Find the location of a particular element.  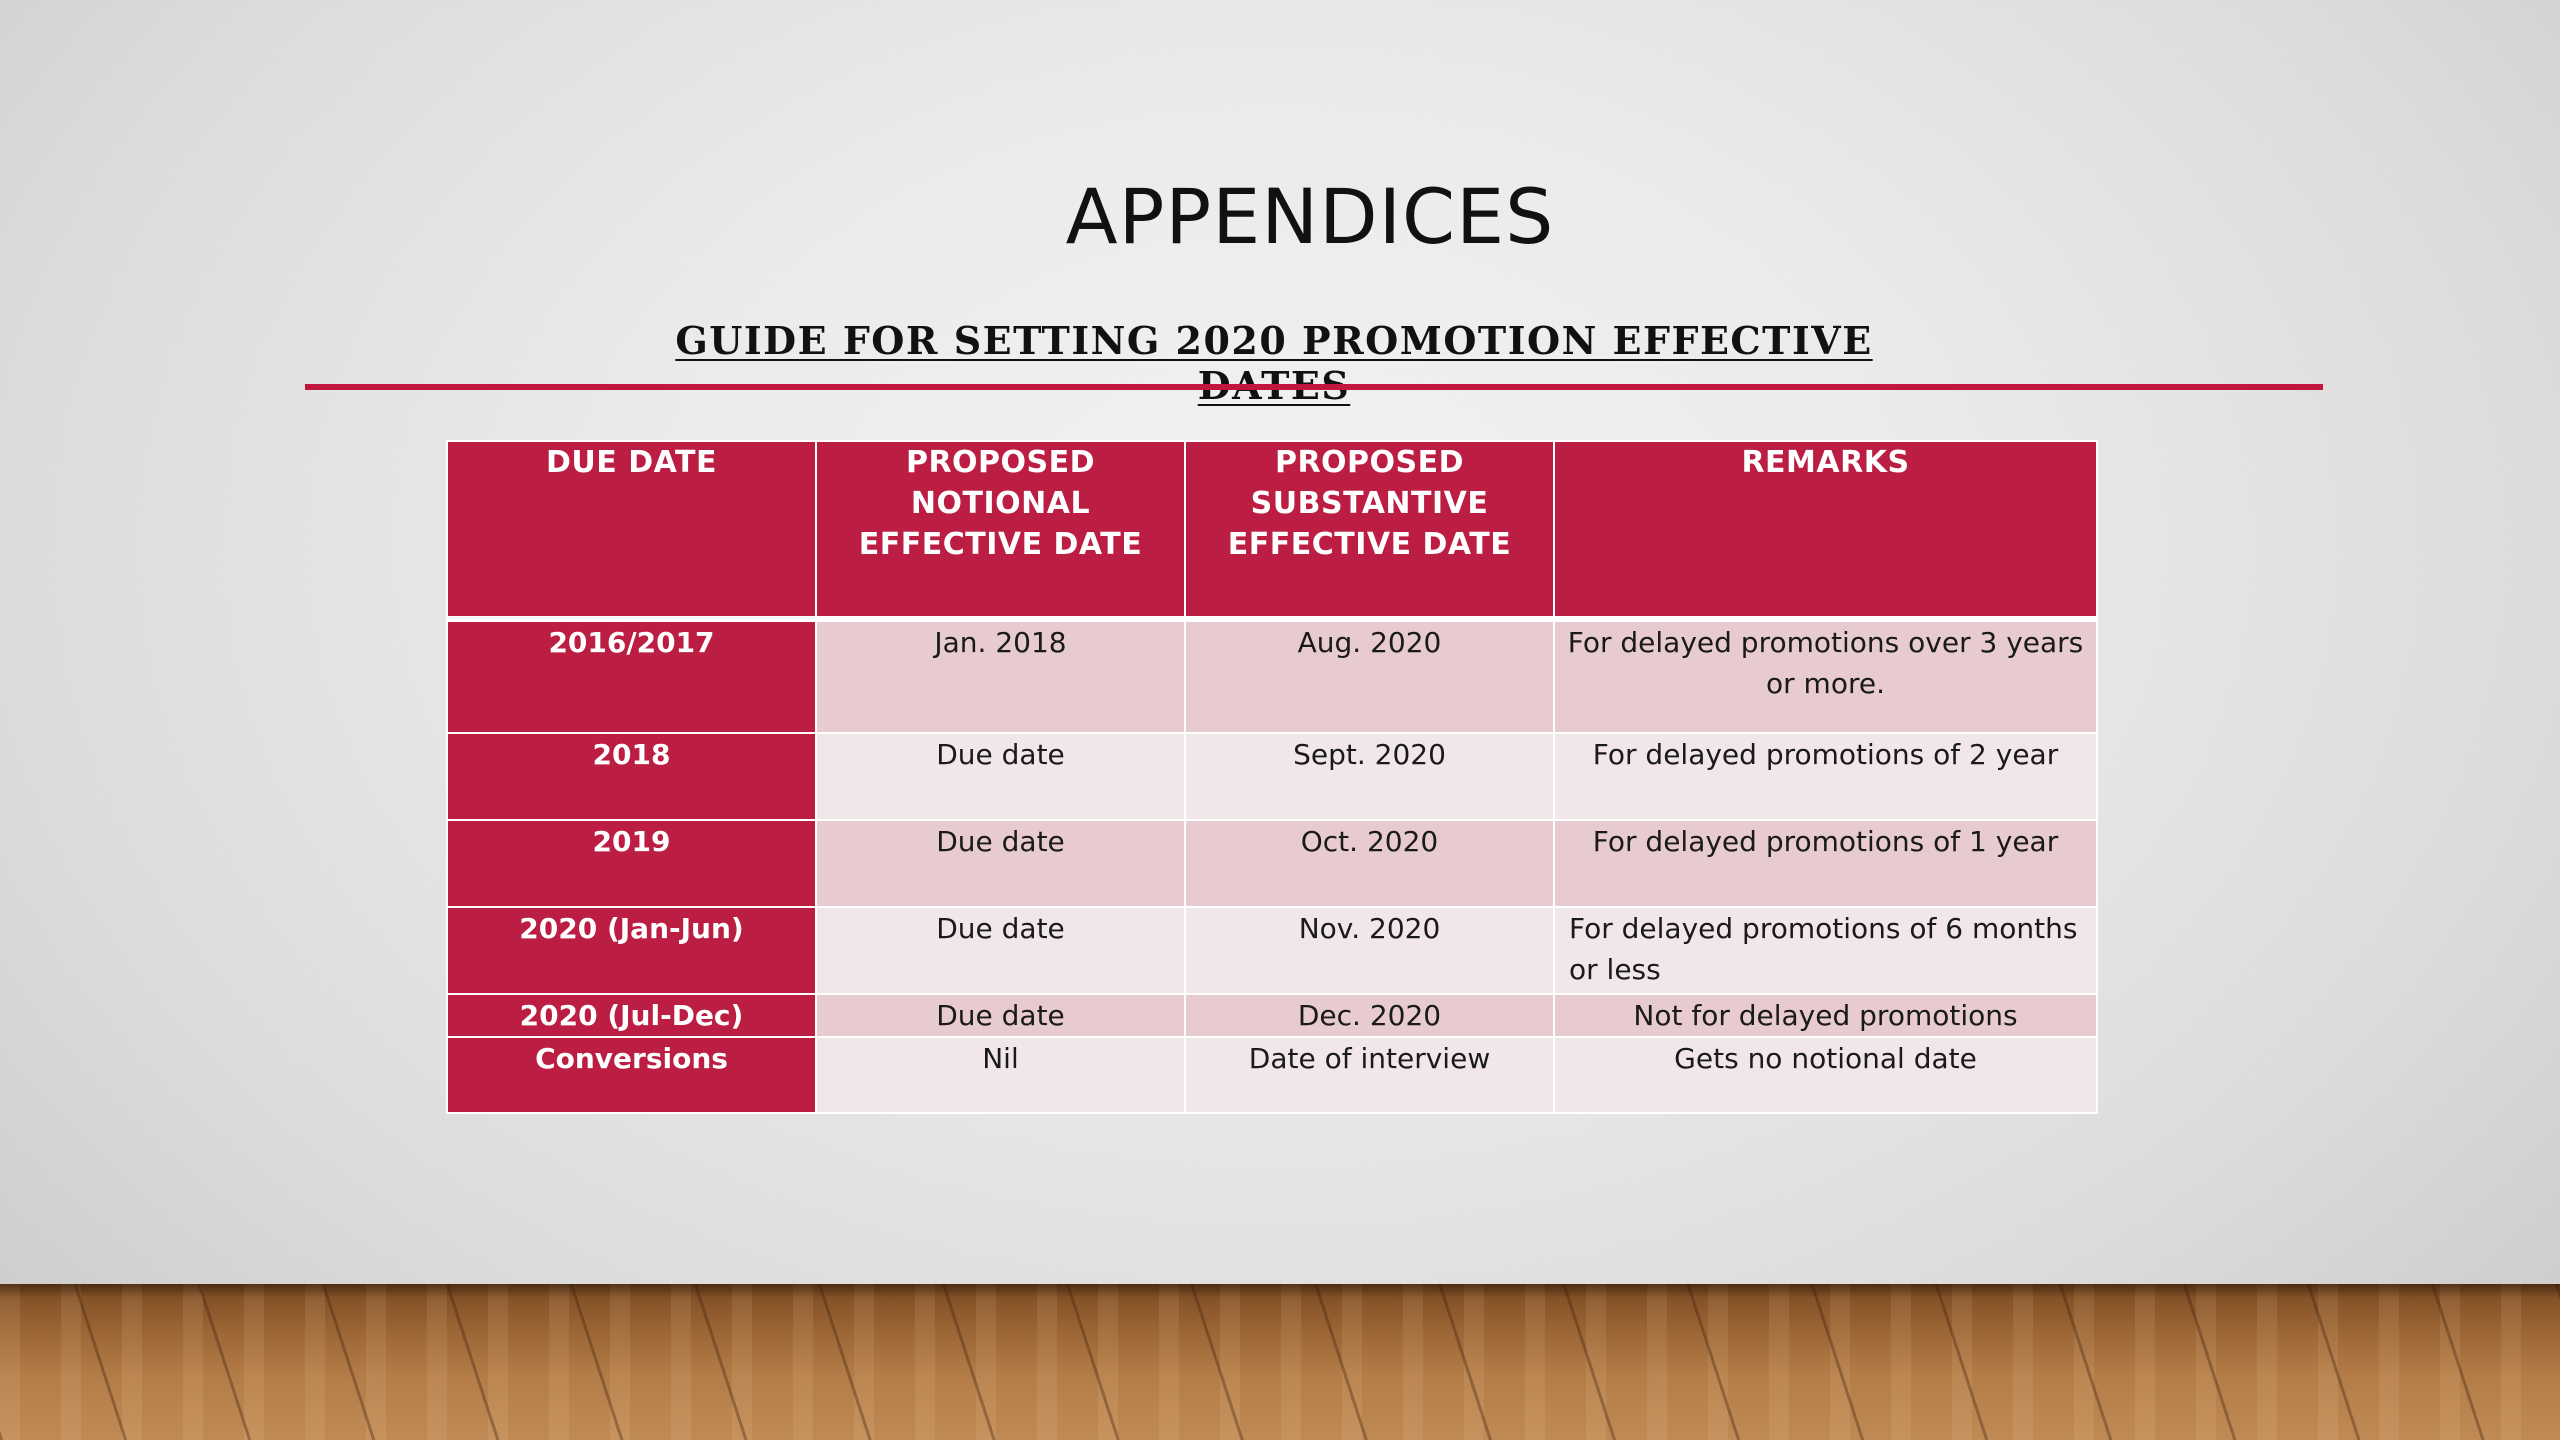

row-substantive-date: Sept. 2020 is located at coordinates (1369, 776).